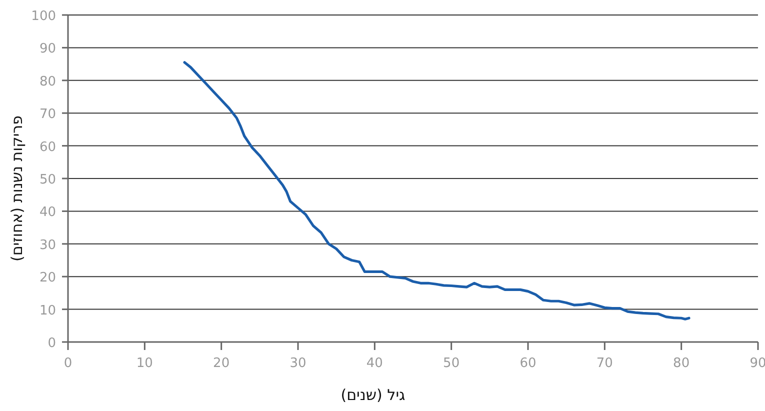 The width and height of the screenshot is (765, 411). I want to click on x-tick-label: 50, so click(451, 363).